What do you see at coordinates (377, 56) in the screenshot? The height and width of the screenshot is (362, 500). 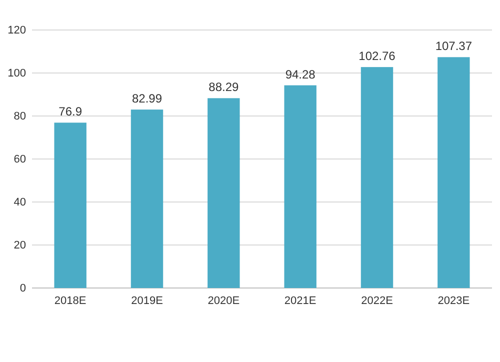 I see `data-label: 102.76` at bounding box center [377, 56].